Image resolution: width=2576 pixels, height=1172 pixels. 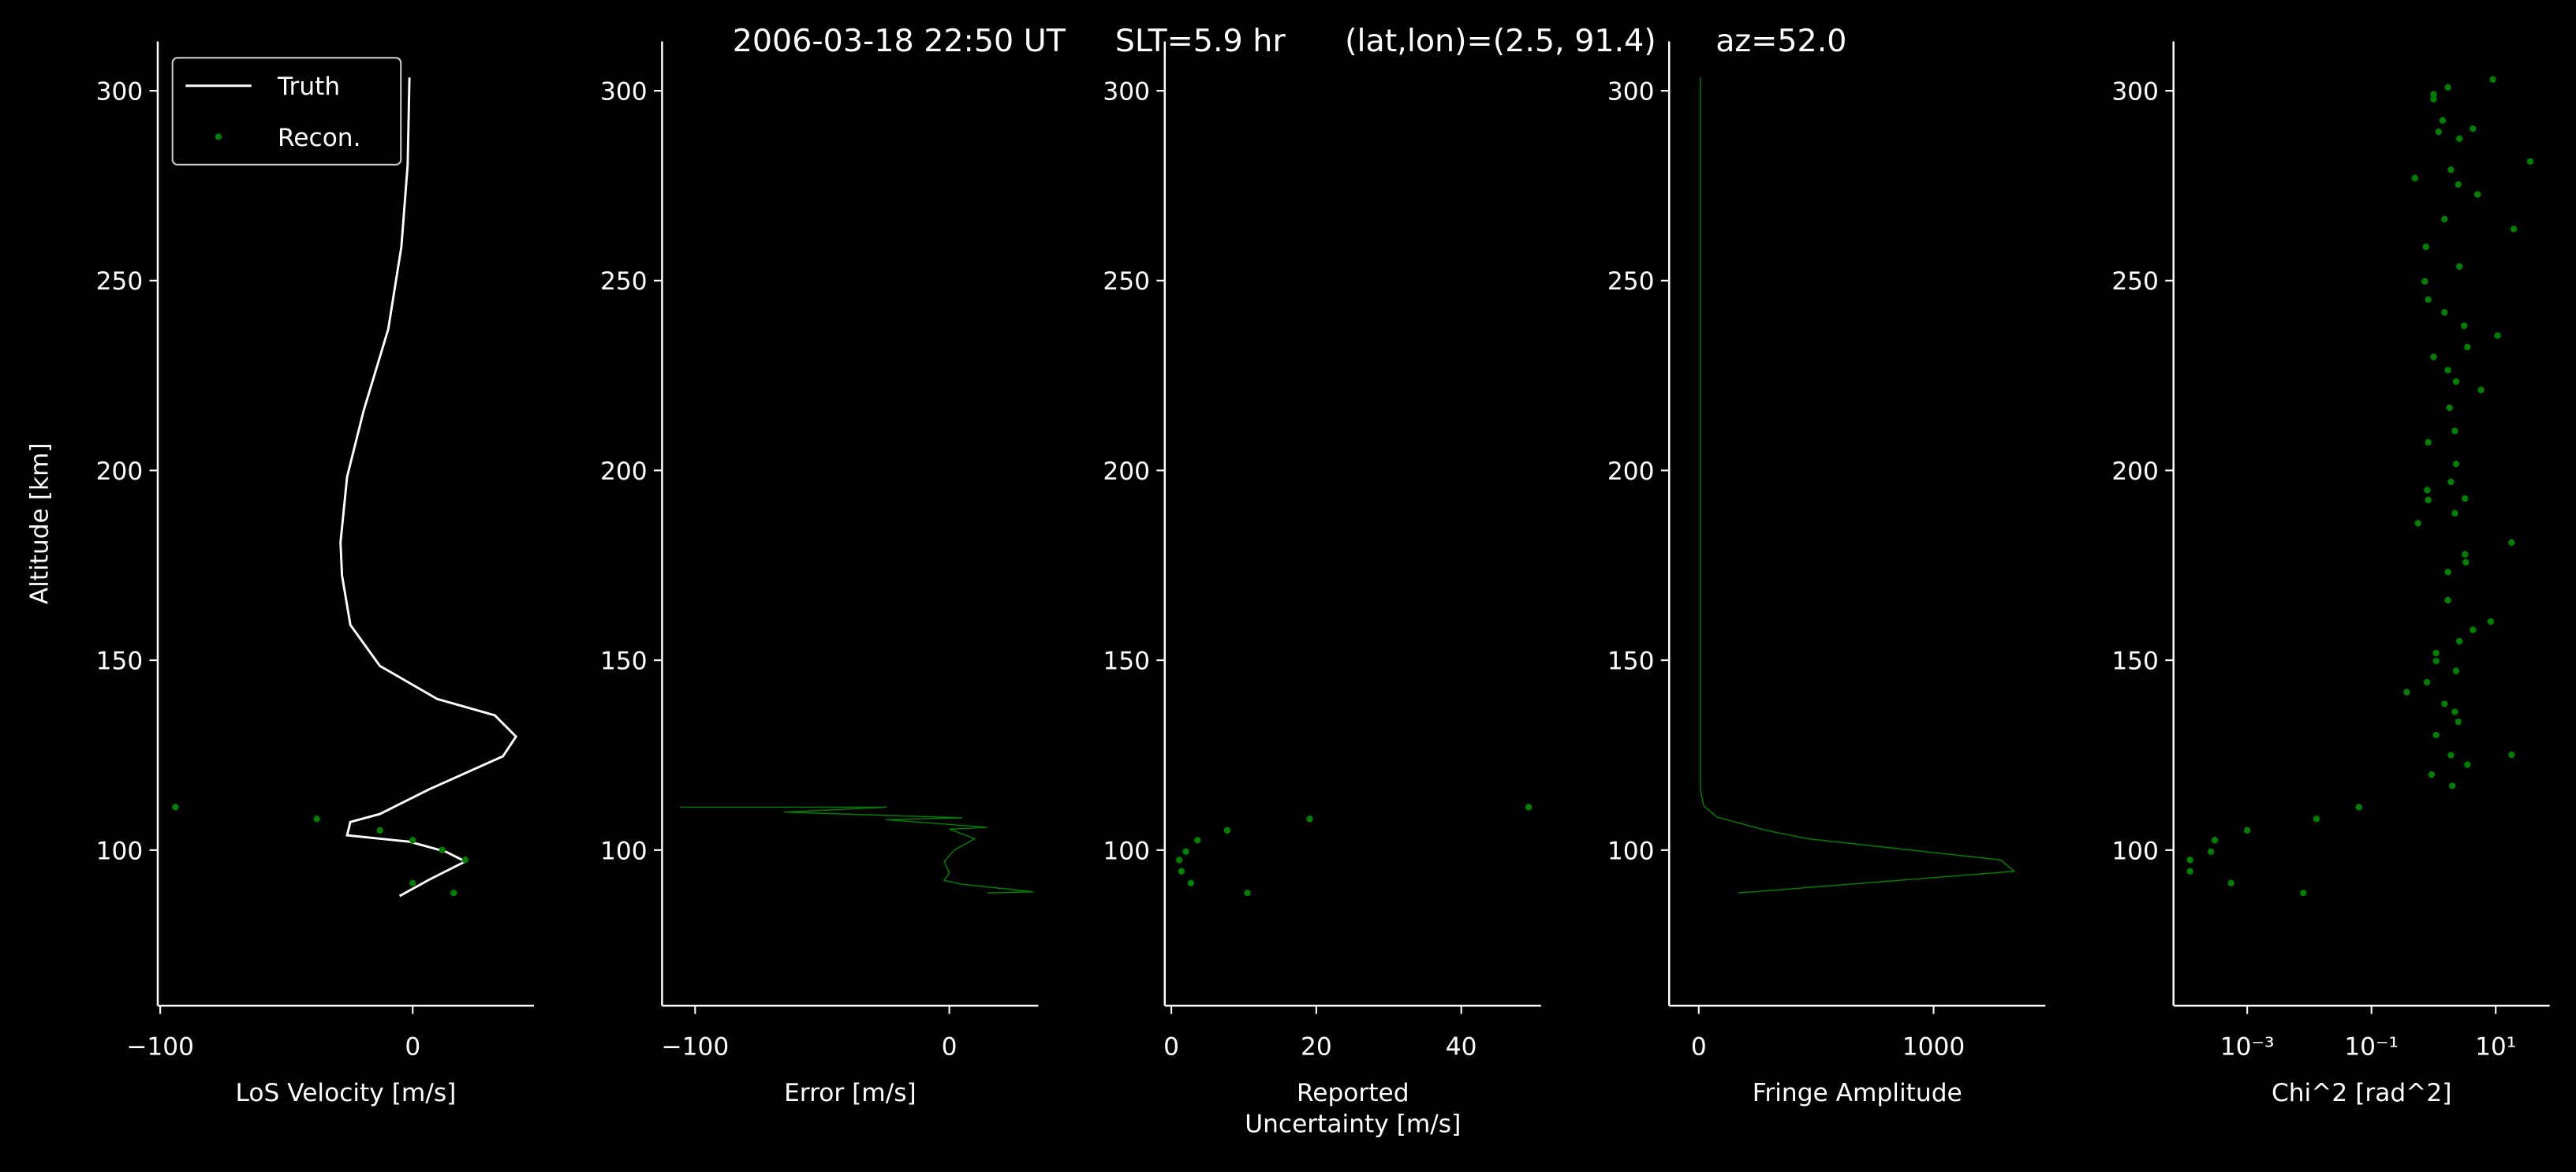 What do you see at coordinates (1461, 1047) in the screenshot?
I see `x-tick-label: 40` at bounding box center [1461, 1047].